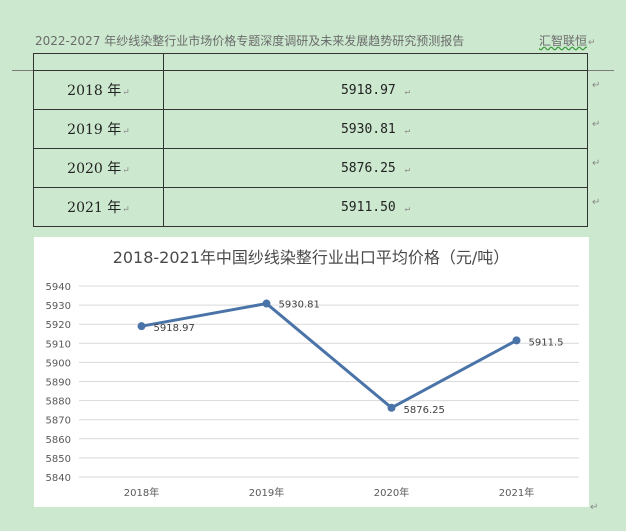  Describe the element at coordinates (94, 91) in the screenshot. I see `year-text: 2018 年` at that location.